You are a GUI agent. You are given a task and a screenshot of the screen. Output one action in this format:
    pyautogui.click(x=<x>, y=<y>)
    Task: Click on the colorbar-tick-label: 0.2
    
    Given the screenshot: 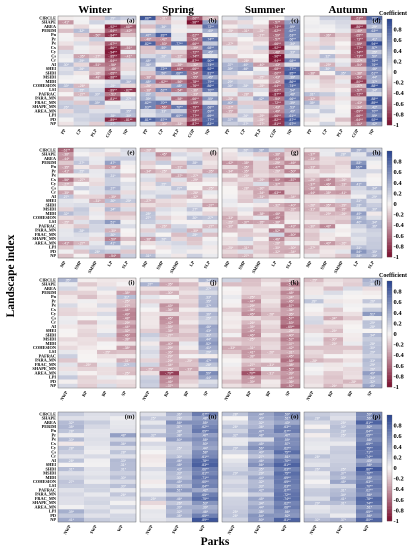 What is the action you would take?
    pyautogui.click(x=398, y=457)
    